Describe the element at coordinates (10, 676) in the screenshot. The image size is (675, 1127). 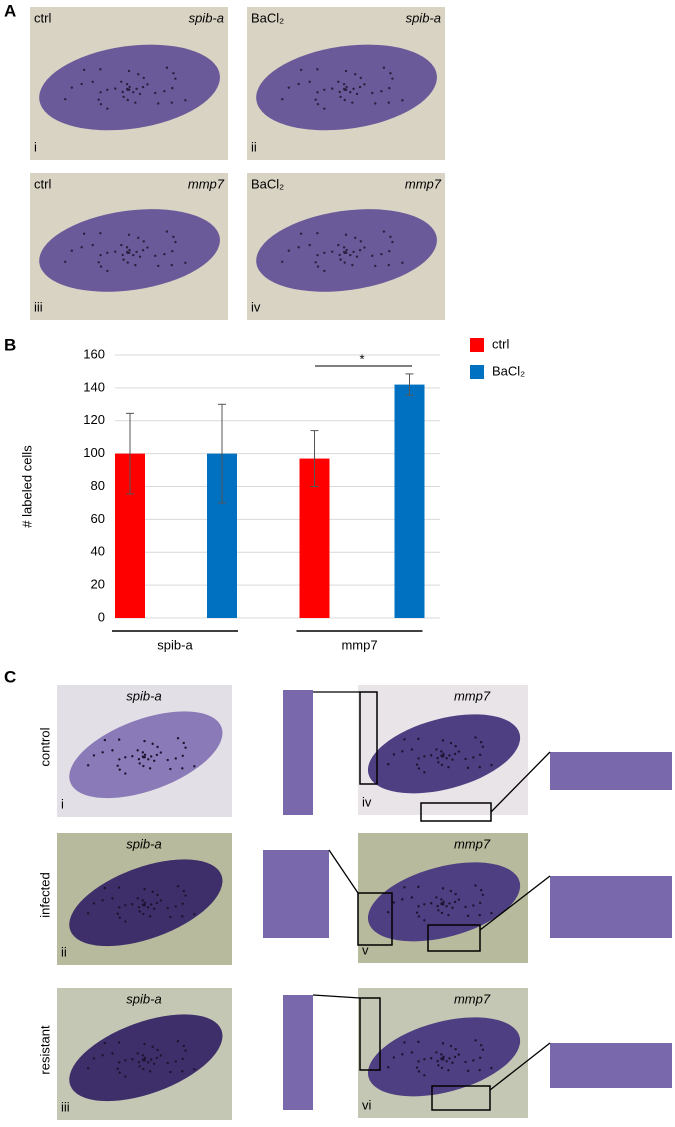
I see `panel-label: C` at that location.